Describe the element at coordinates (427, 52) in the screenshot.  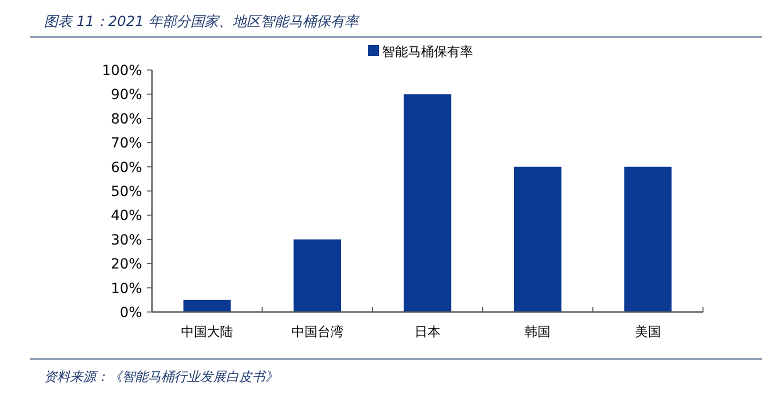
I see `legend-label: 智能马桶保有率` at that location.